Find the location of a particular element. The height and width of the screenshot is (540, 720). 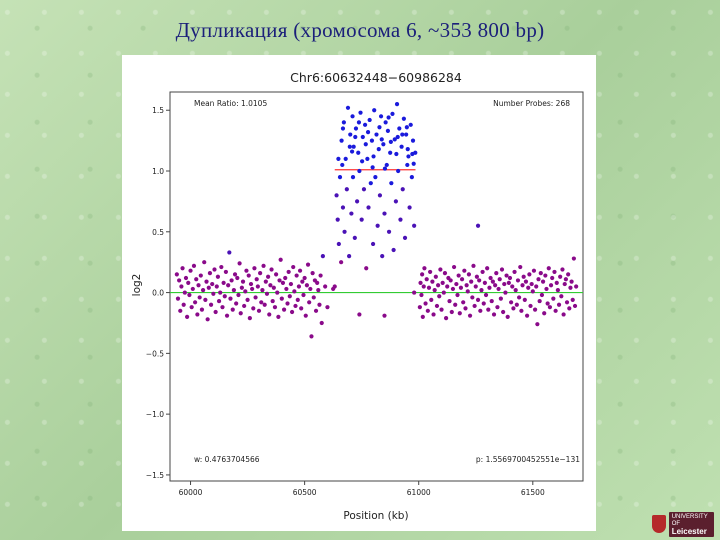

y-tick-label: 1.5 is located at coordinates (158, 110).